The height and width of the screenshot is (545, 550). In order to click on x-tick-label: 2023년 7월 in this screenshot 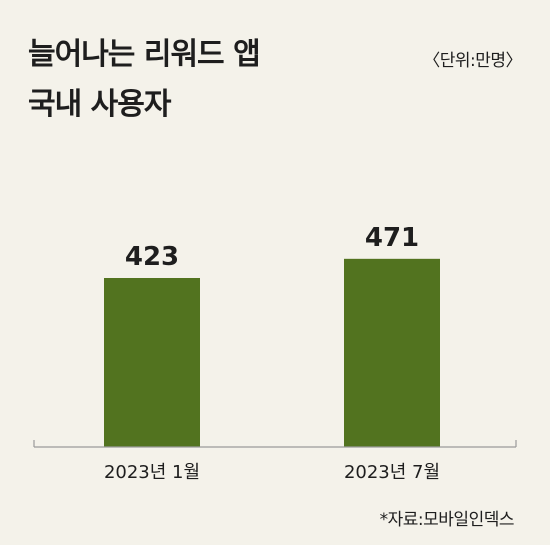, I will do `click(392, 472)`.